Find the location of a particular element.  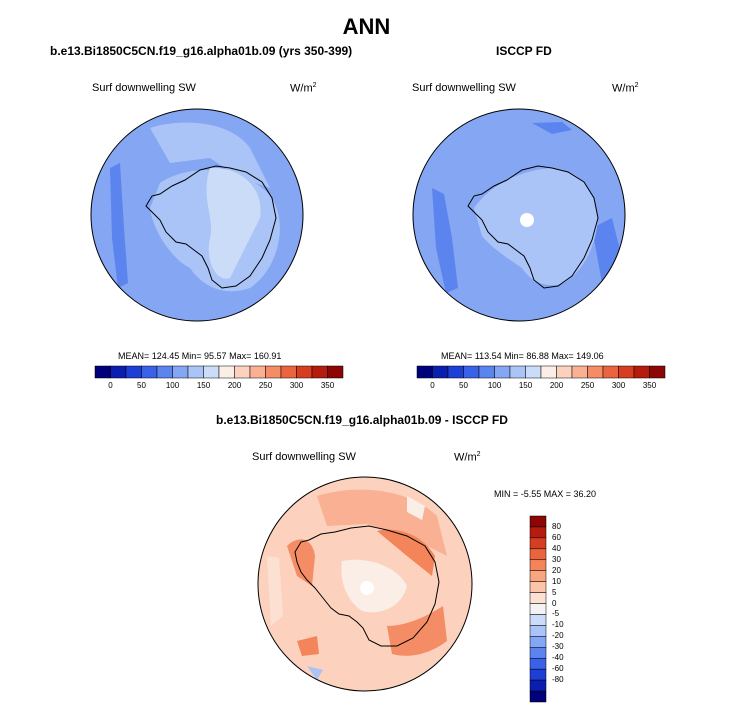

panel-1-high-region is located at coordinates (233, 223).